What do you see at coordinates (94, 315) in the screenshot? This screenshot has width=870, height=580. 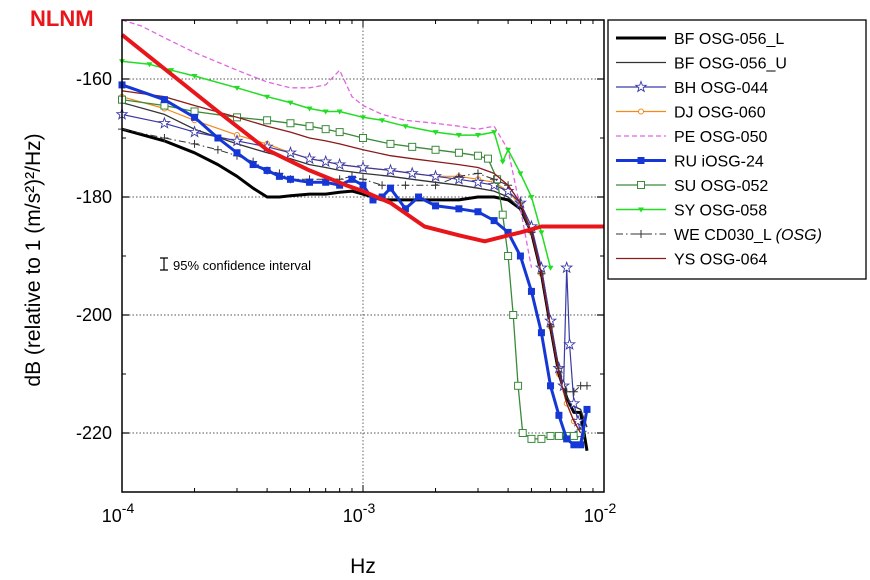 I see `y-tick-label: -200` at bounding box center [94, 315].